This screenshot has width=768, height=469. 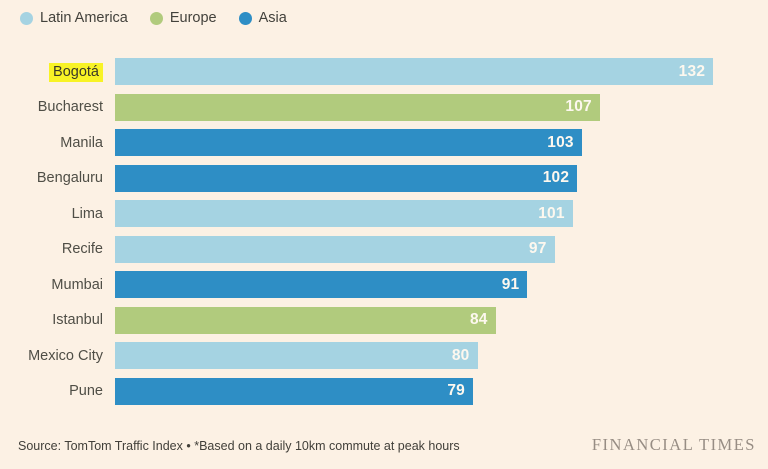 I want to click on category-label: Bogotá, so click(x=51, y=72).